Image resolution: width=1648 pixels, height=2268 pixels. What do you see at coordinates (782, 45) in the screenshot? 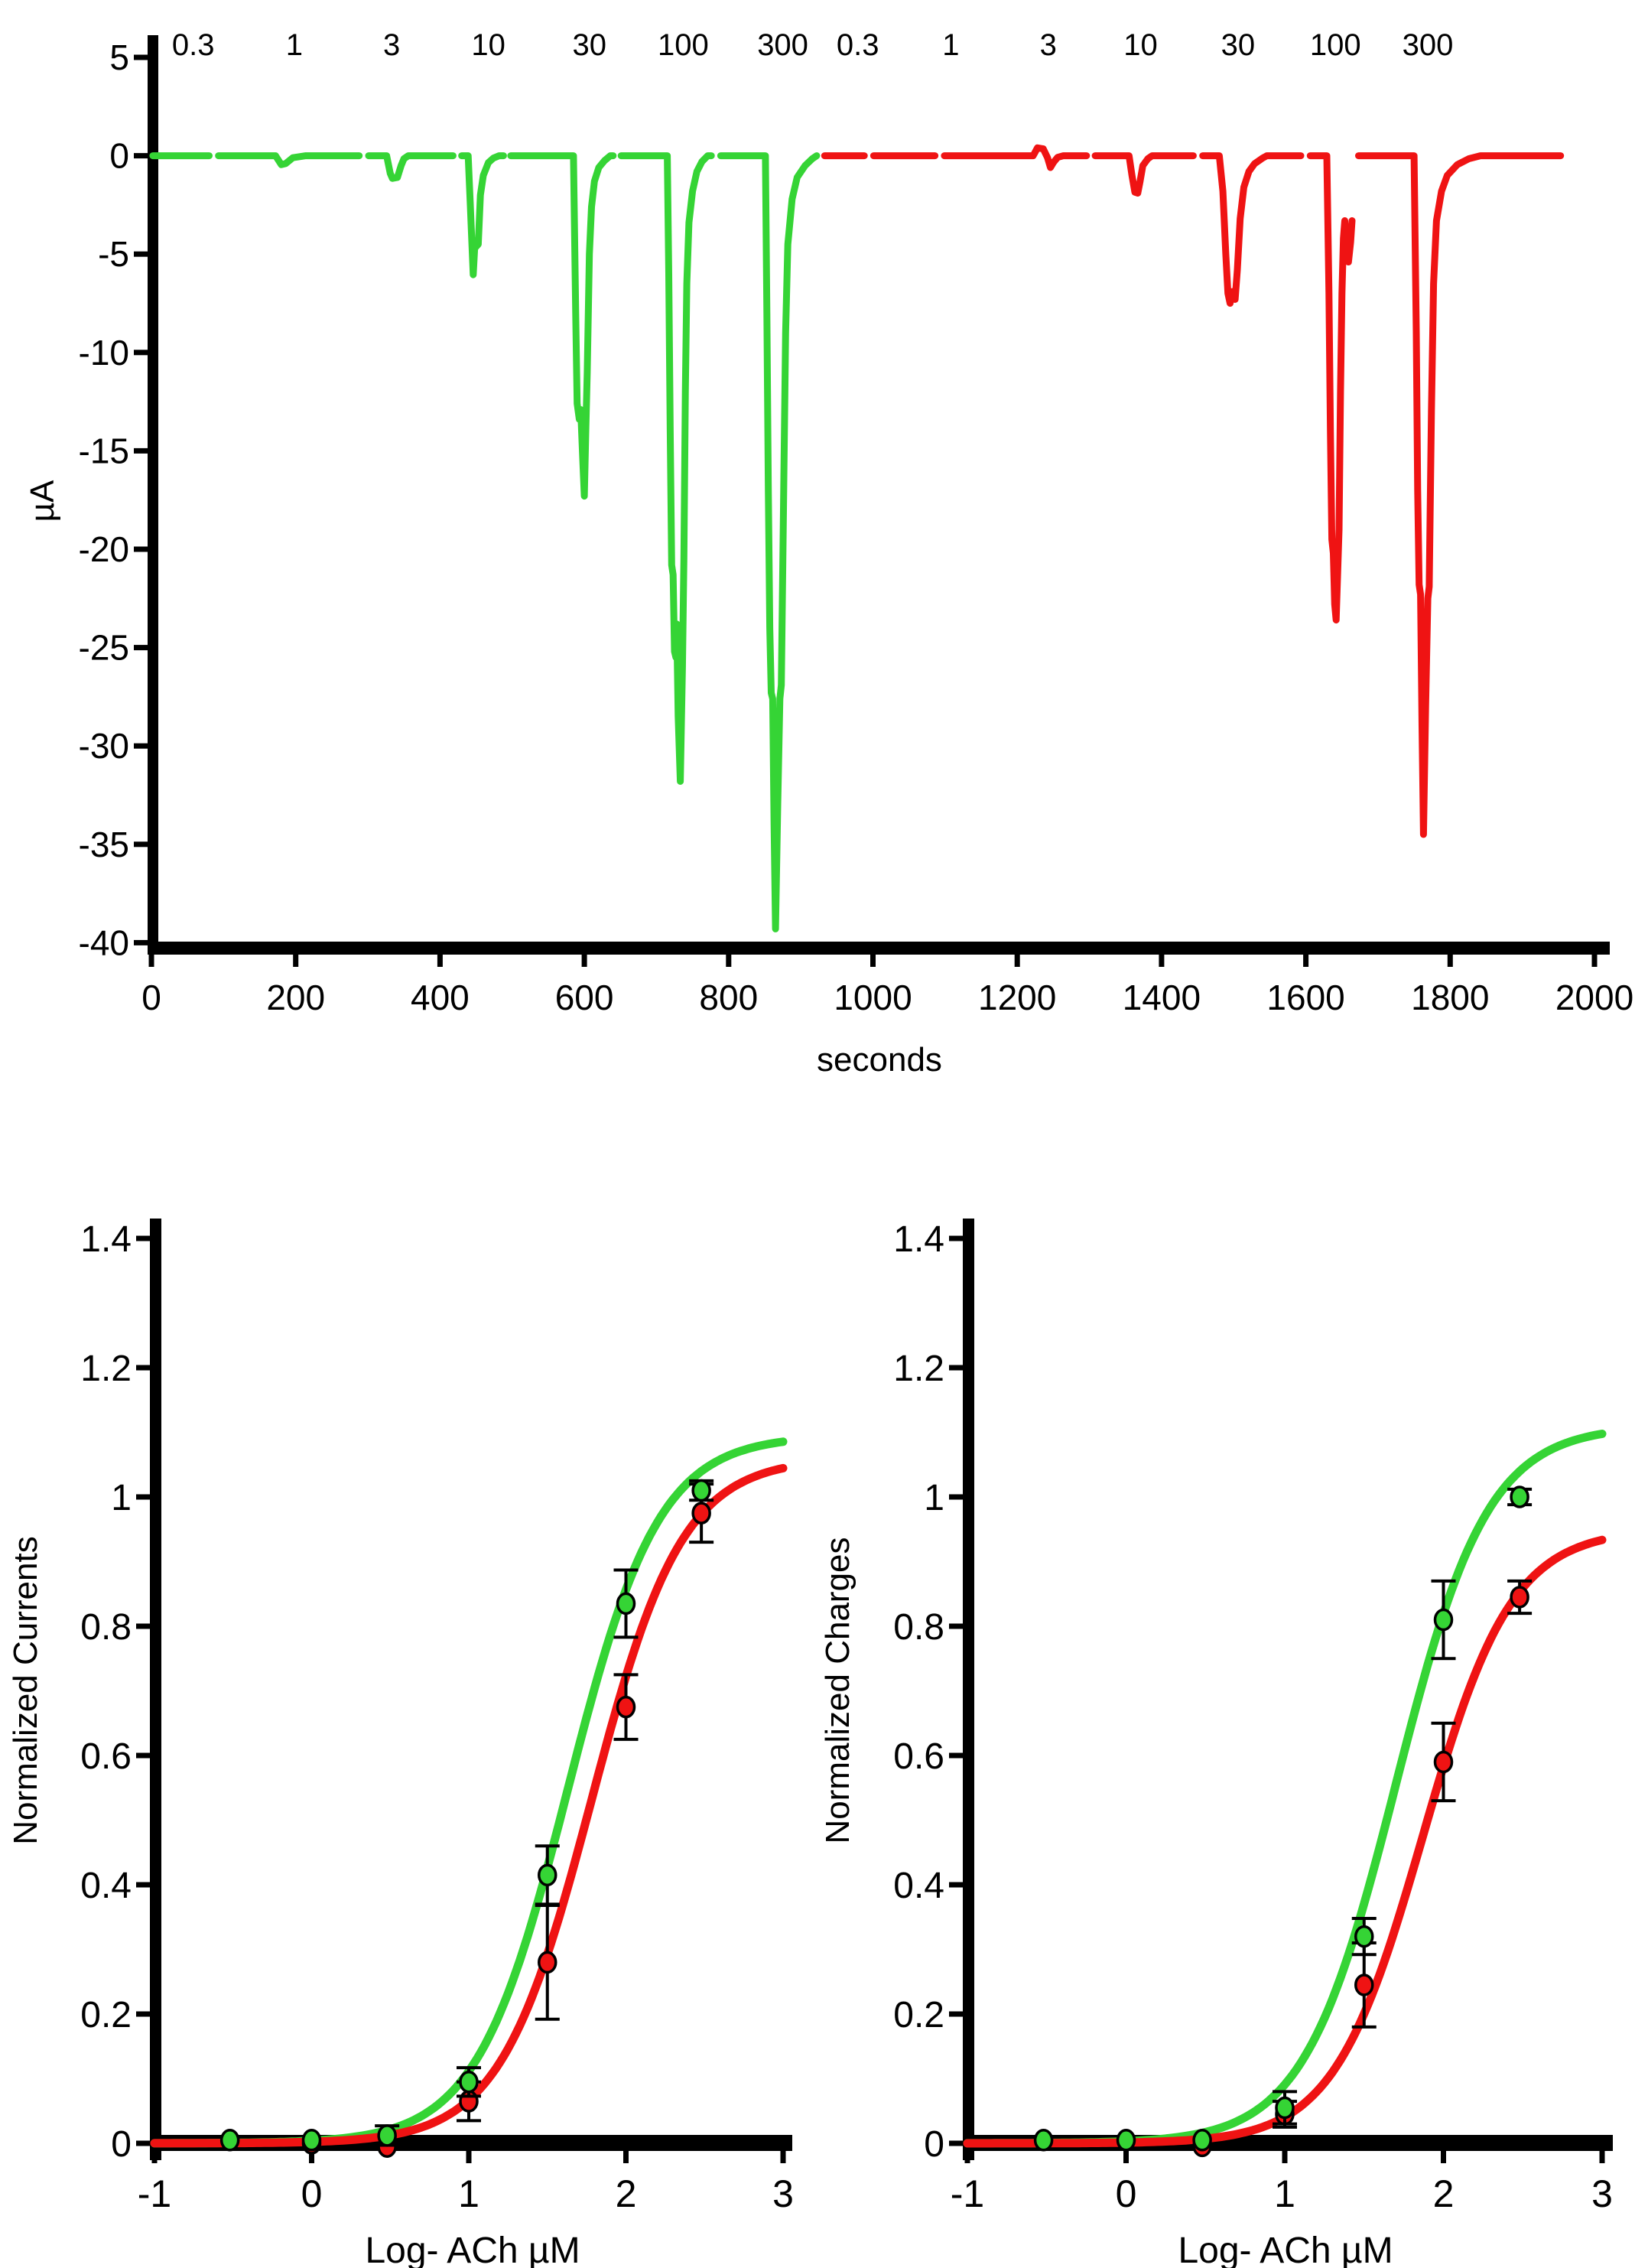
I see `concentration-label-green: 300` at bounding box center [782, 45].